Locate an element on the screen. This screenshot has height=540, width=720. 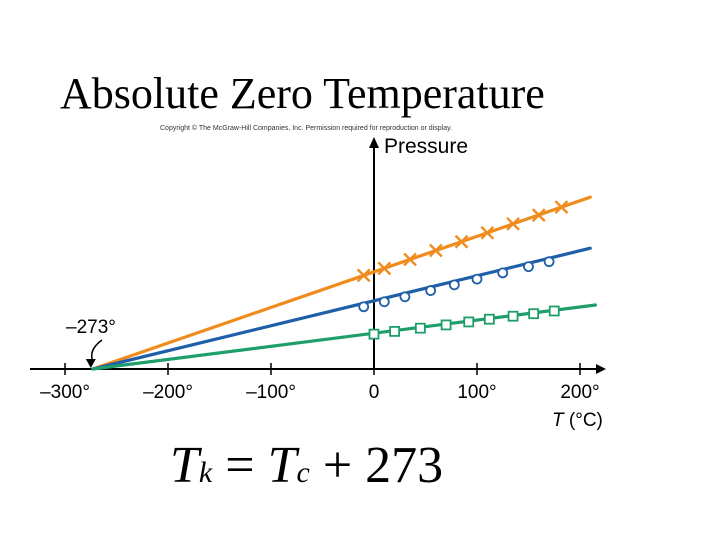
x-tick-label: 0 is located at coordinates (374, 392).